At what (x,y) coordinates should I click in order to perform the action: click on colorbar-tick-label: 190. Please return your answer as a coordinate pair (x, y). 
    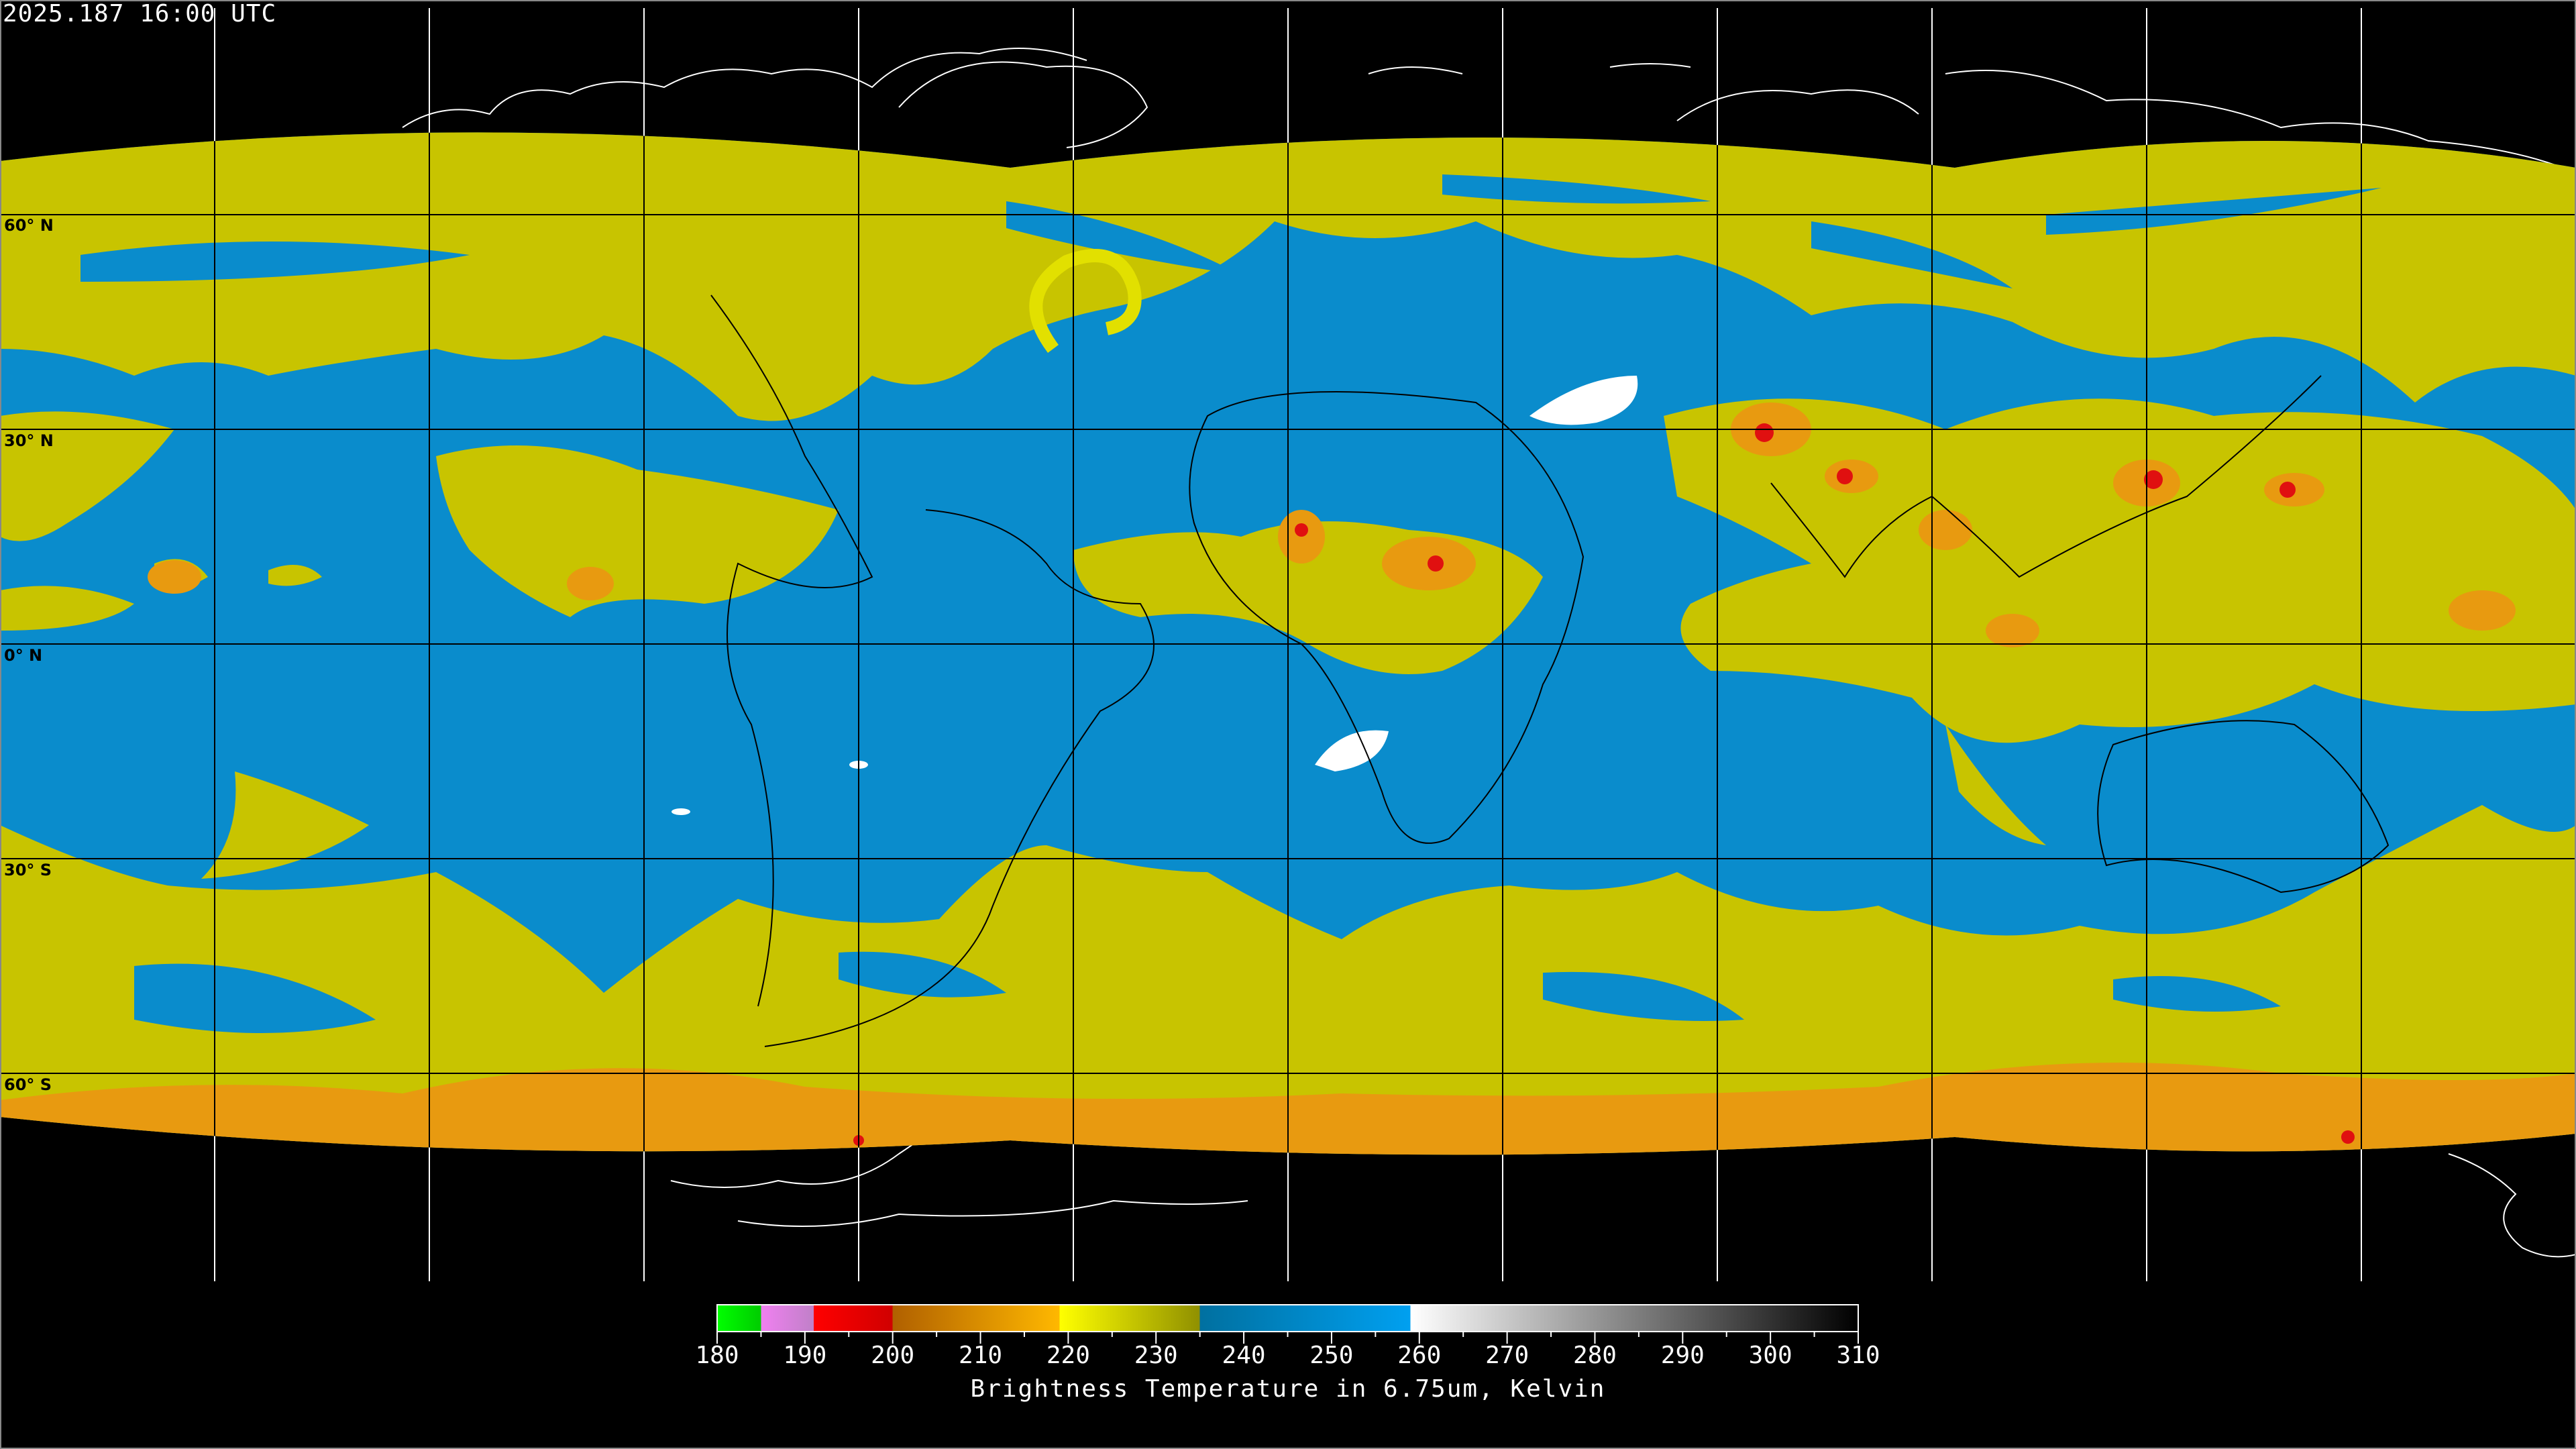
    Looking at the image, I should click on (805, 1355).